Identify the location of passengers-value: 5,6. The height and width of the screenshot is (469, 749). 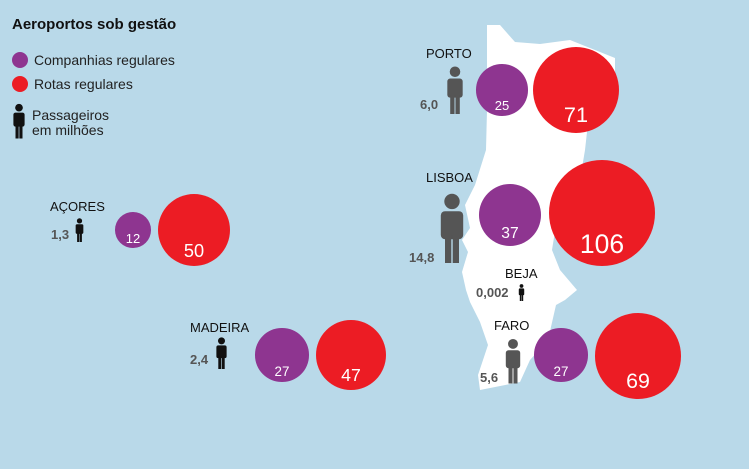
(489, 377).